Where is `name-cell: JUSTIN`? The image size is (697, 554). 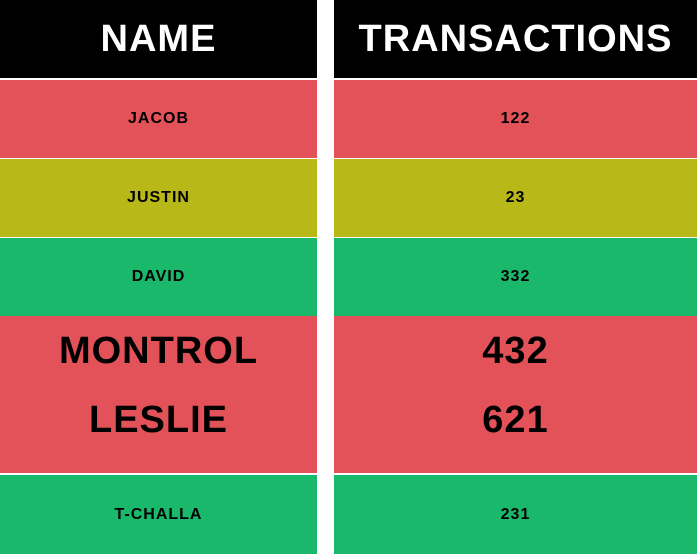 name-cell: JUSTIN is located at coordinates (158, 198).